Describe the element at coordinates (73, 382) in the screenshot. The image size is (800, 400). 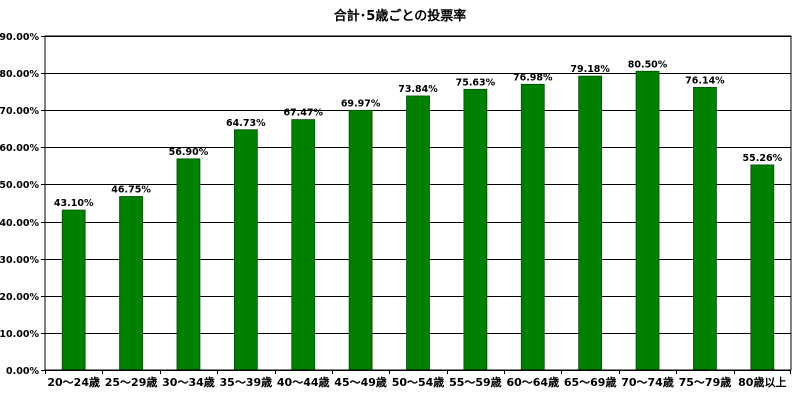
I see `x-category-label: 20～24歳` at that location.